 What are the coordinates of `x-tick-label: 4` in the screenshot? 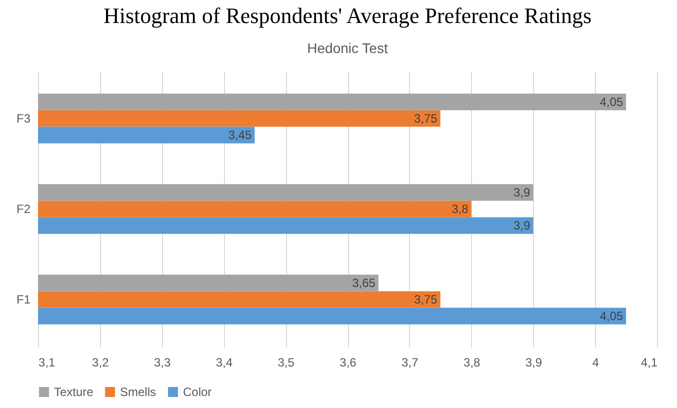 It's located at (596, 363).